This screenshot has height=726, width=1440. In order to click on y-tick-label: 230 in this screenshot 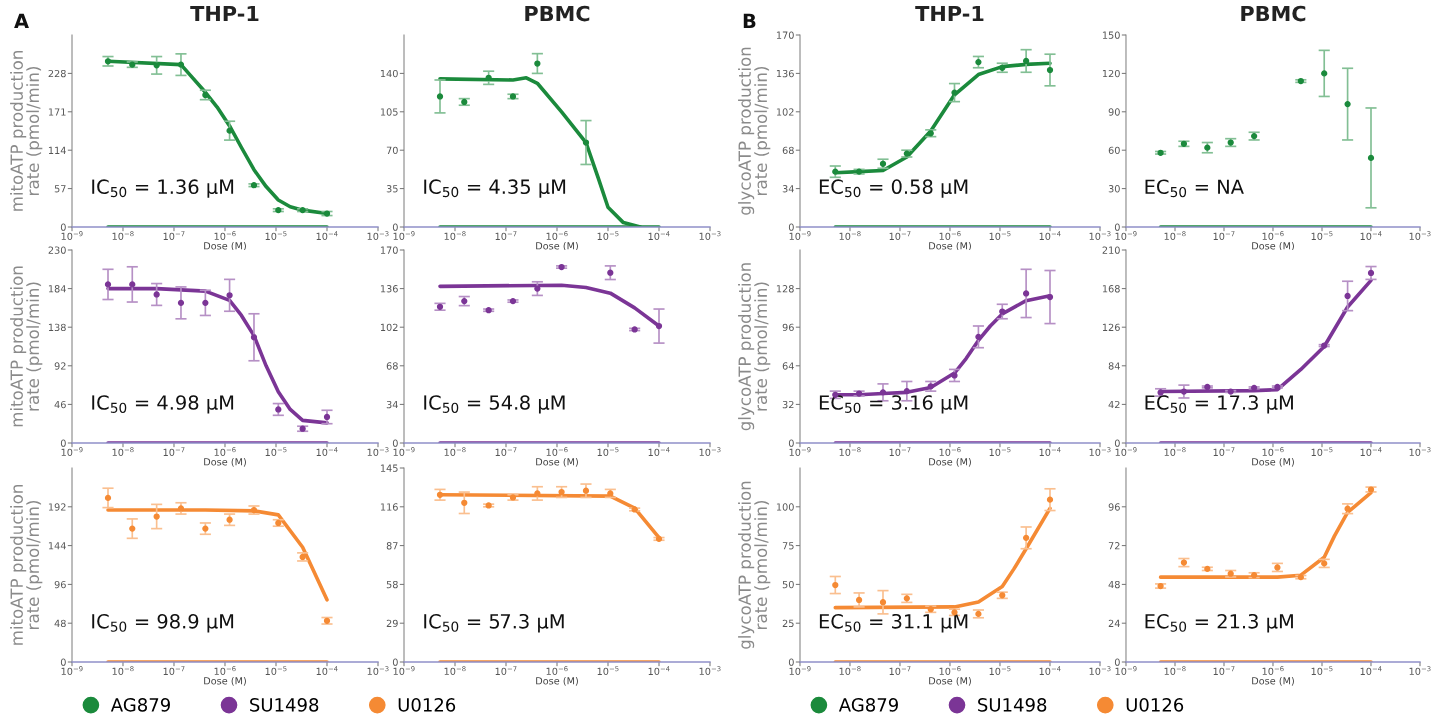, I will do `click(57, 250)`.